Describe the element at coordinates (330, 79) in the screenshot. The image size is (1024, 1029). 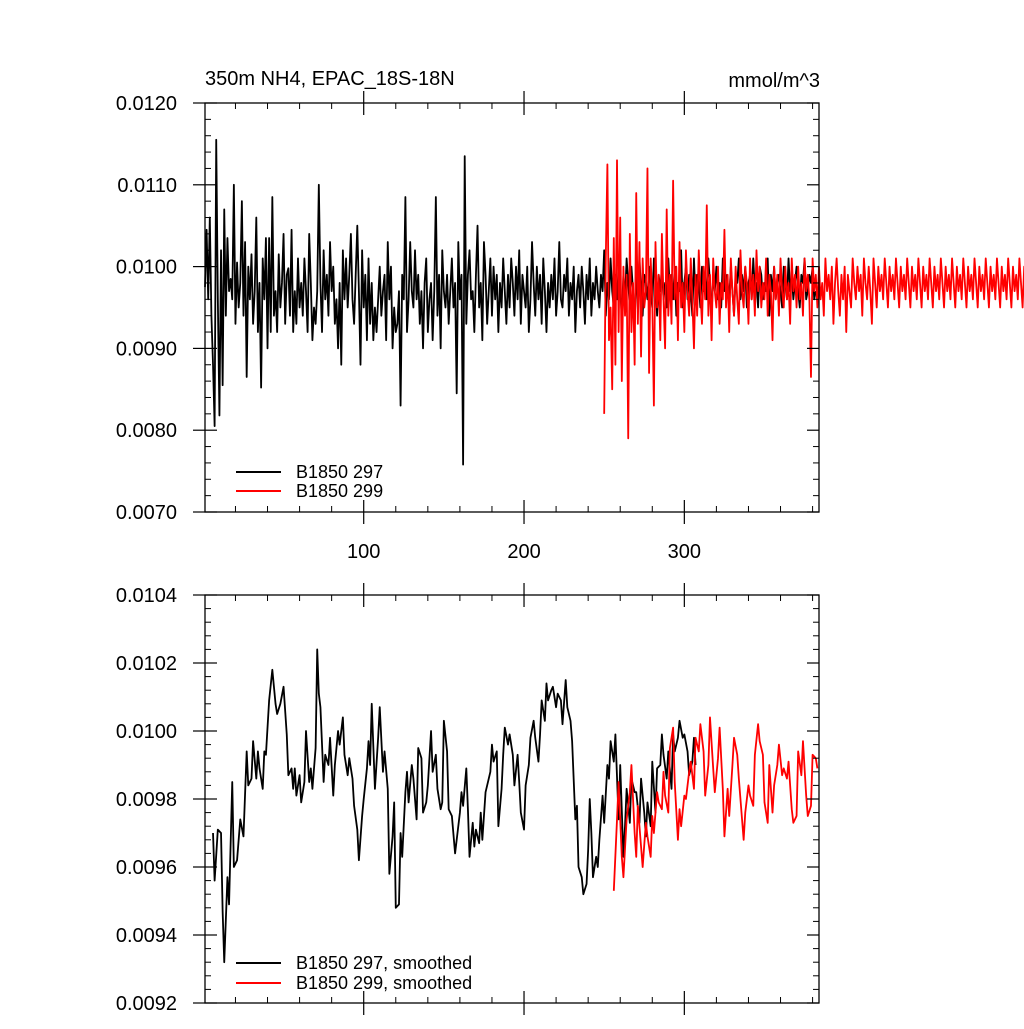
I see `top-panel-title: 350m NH4, EPAC_18S-18N` at that location.